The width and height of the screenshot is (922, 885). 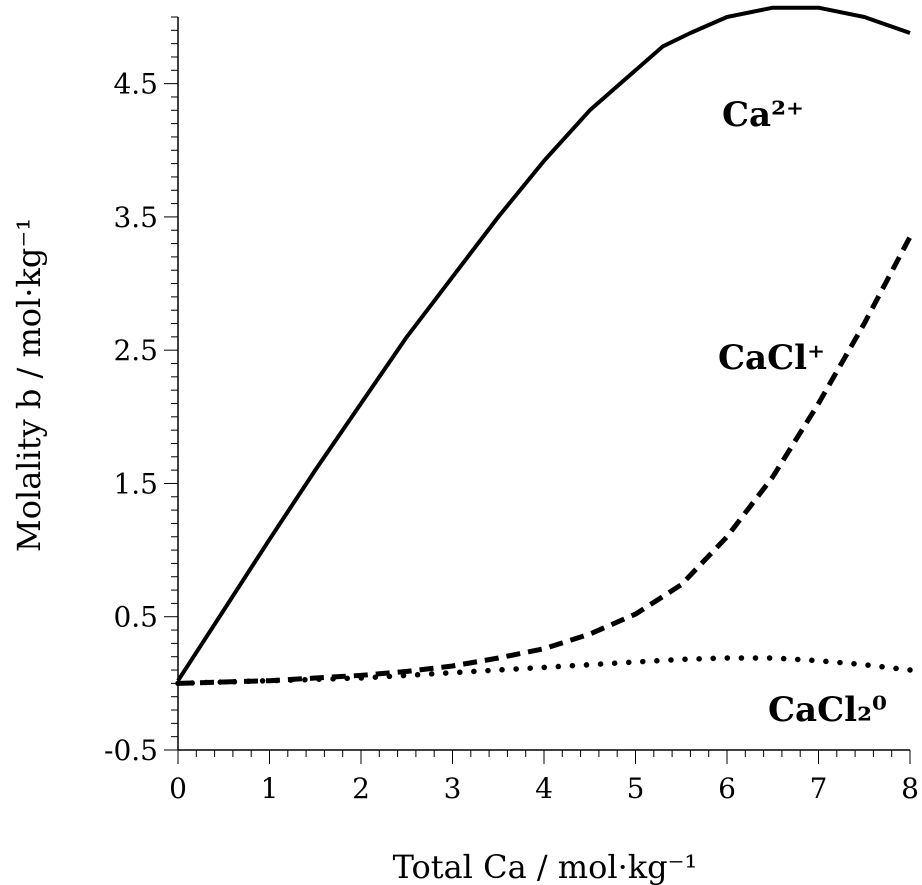 What do you see at coordinates (827, 710) in the screenshot?
I see `series-label-cacl2: CaCl₂⁰` at bounding box center [827, 710].